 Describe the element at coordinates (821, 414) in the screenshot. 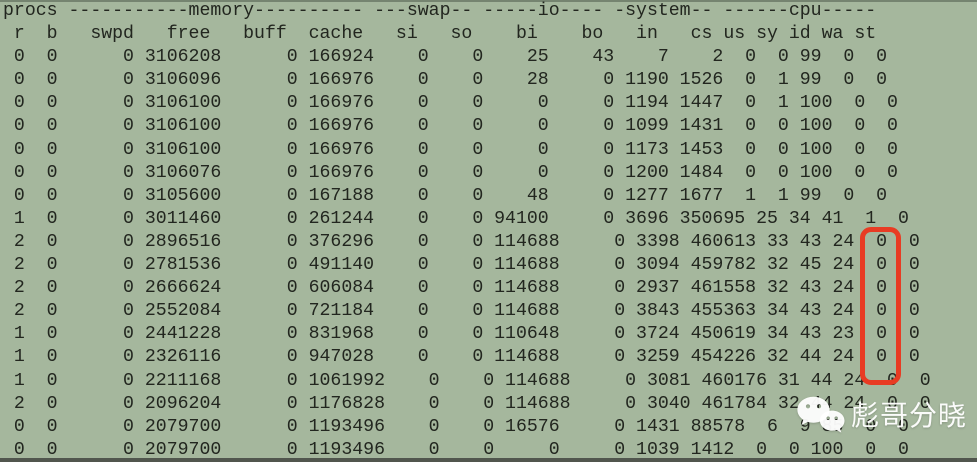

I see `wechat-icon` at that location.